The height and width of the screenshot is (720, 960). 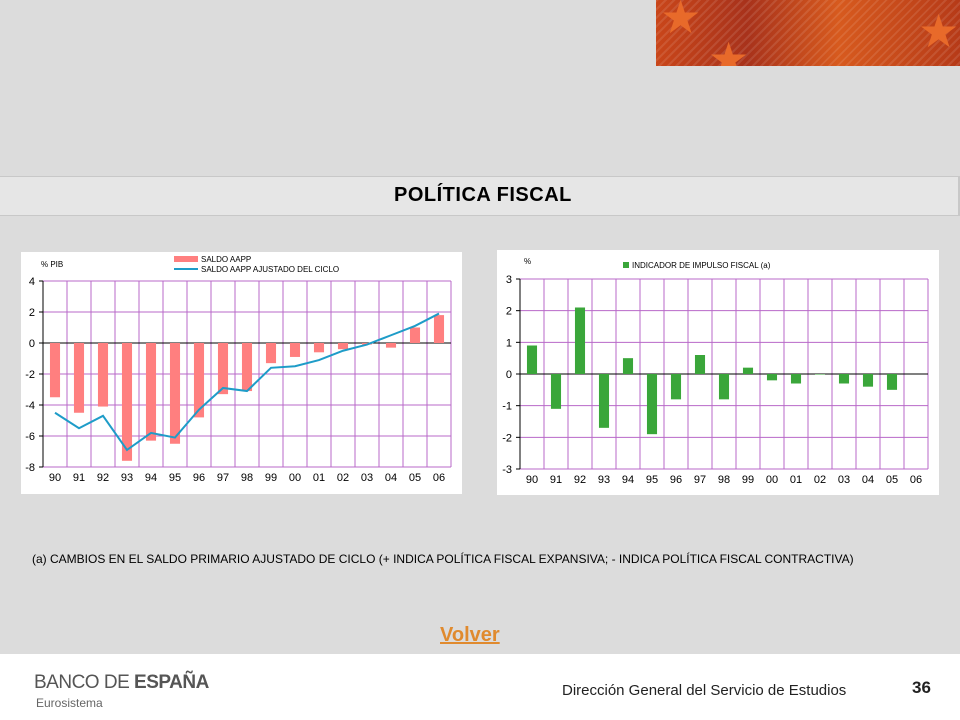 What do you see at coordinates (69, 703) in the screenshot?
I see `logo-subtitle: Eurosistema` at bounding box center [69, 703].